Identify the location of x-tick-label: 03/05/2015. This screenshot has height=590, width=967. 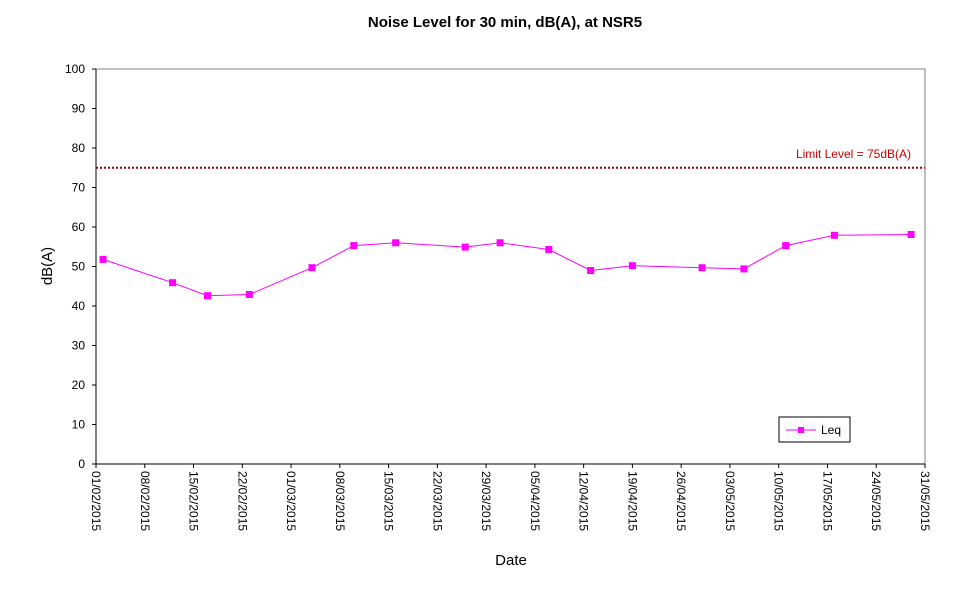
(730, 501).